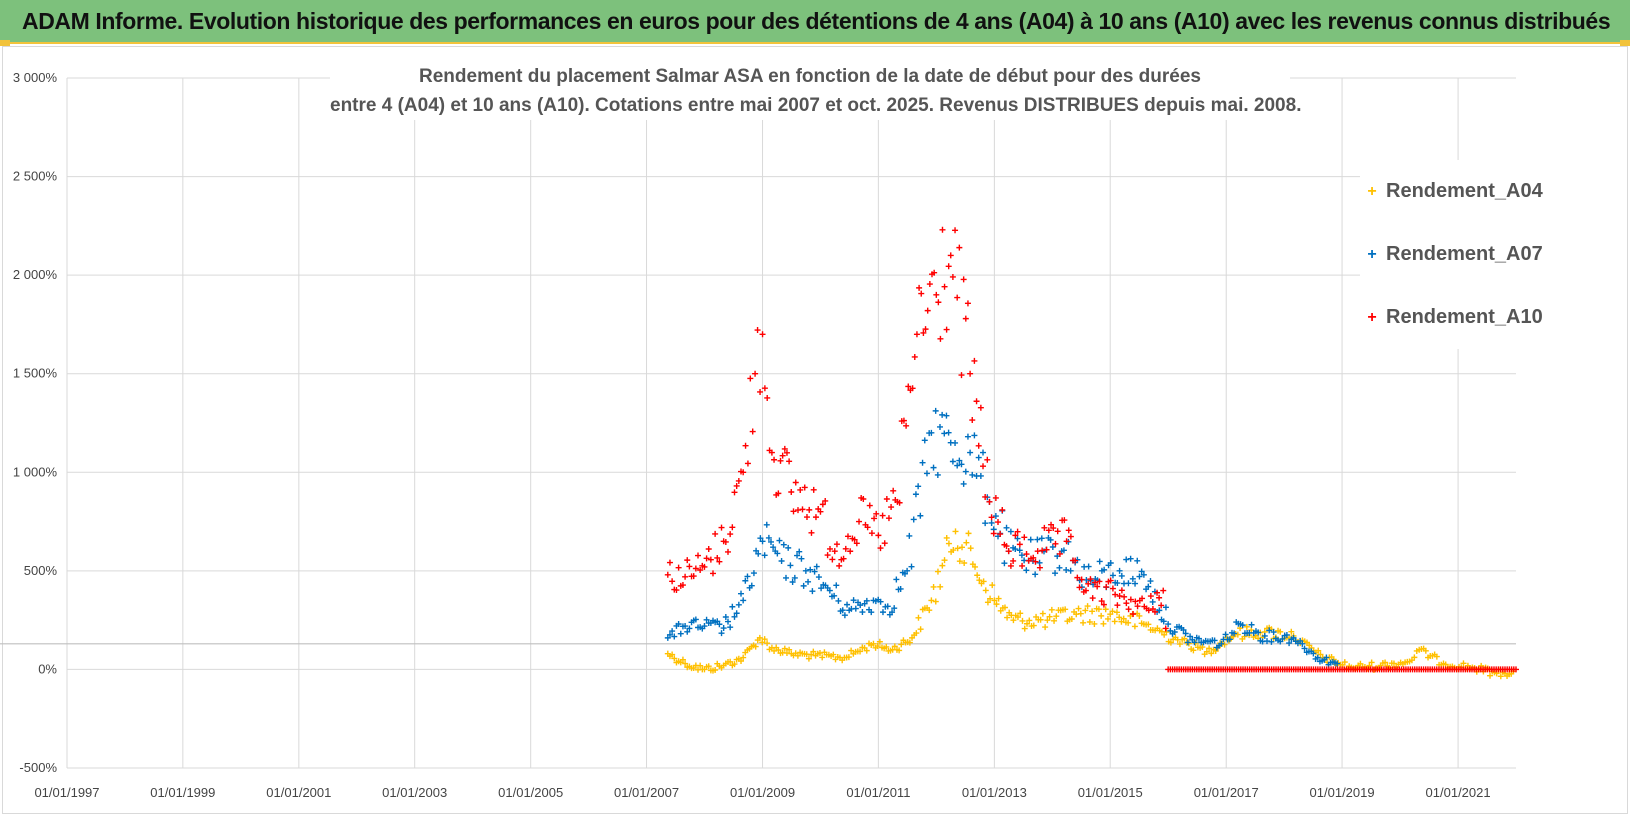 This screenshot has width=1630, height=816. What do you see at coordinates (1372, 317) in the screenshot?
I see `legend-marker-a10: +` at bounding box center [1372, 317].